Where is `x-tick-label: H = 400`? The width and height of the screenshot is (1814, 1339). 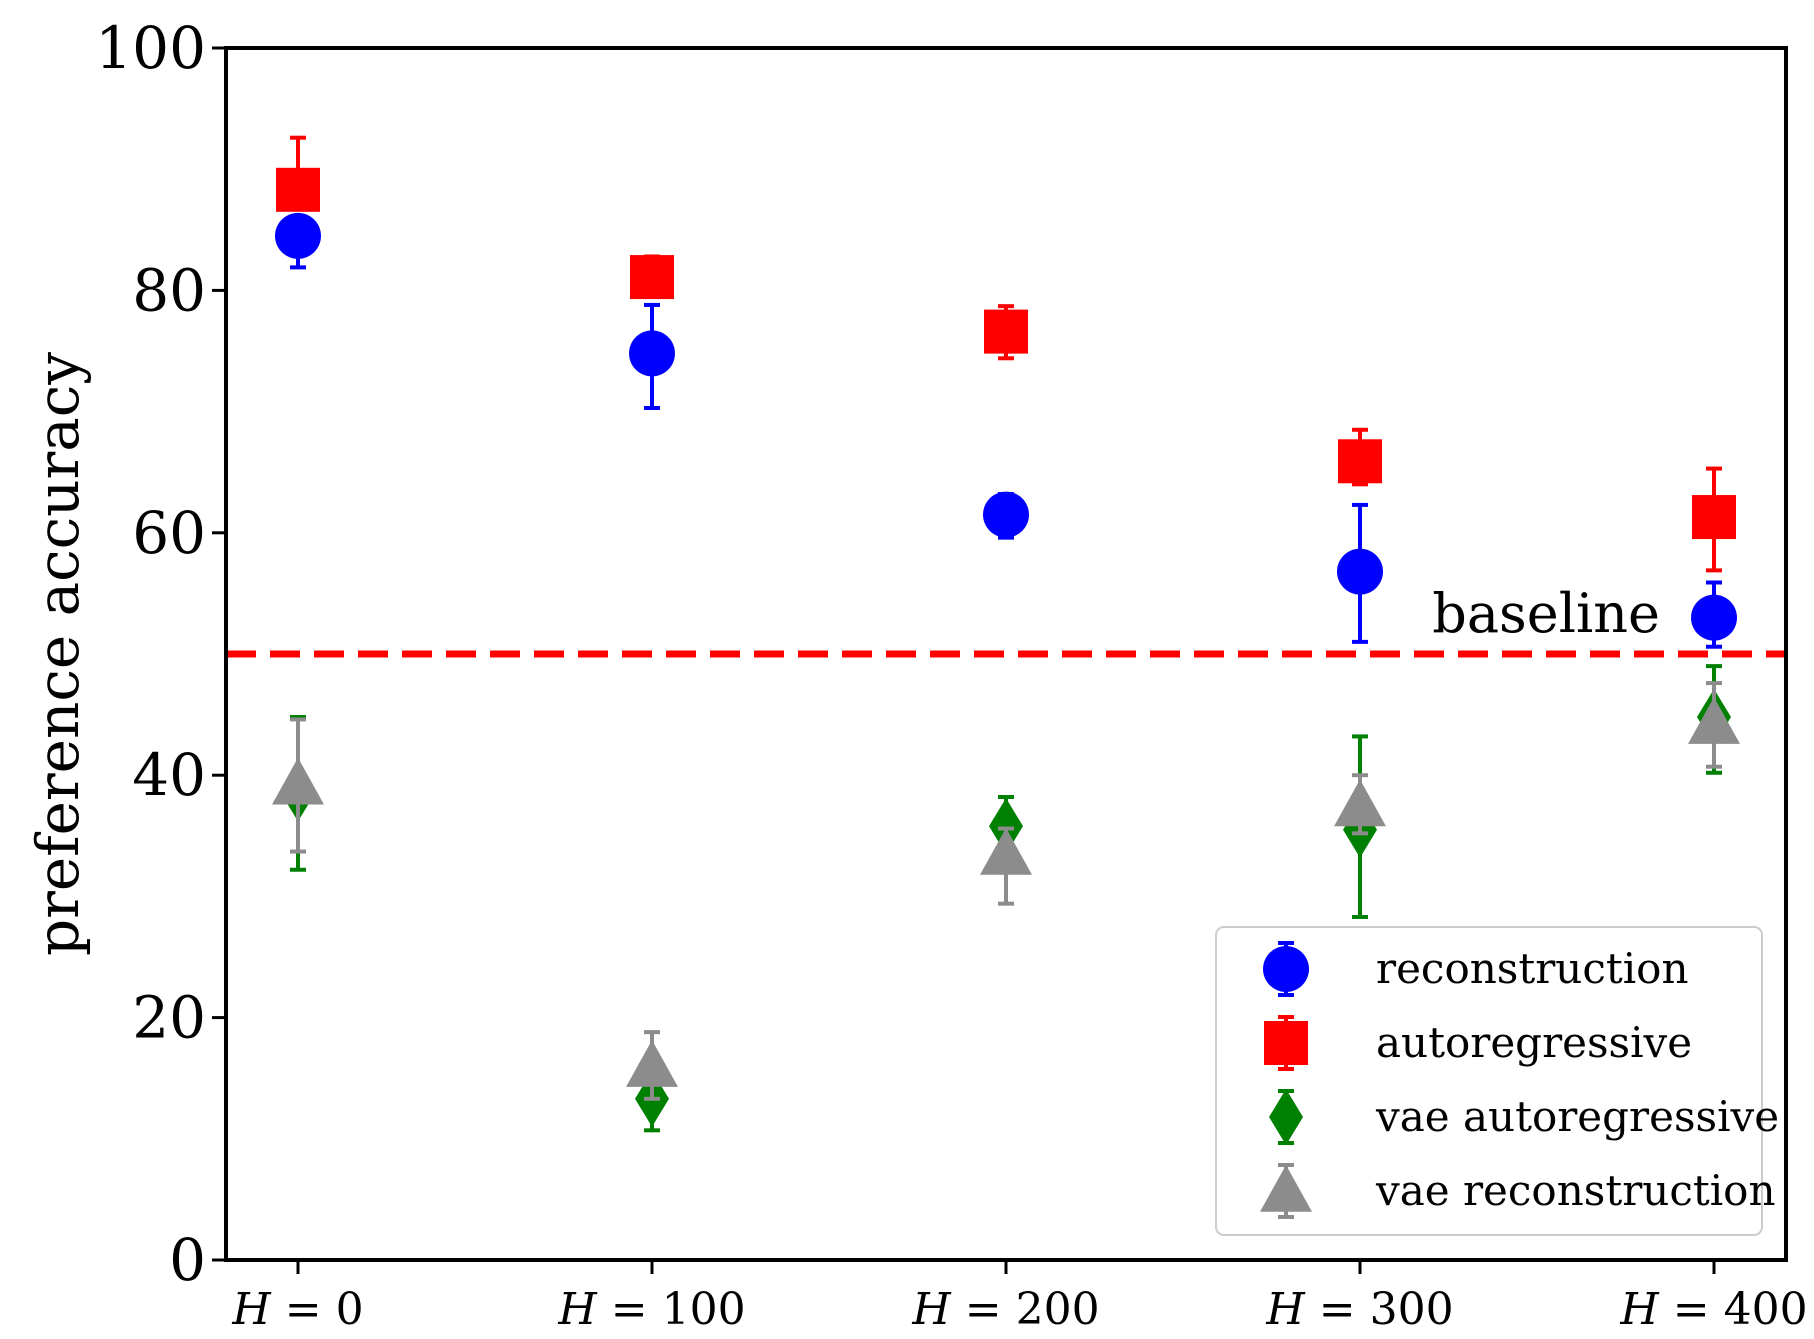
x-tick-label: H = 400 is located at coordinates (1713, 1309).